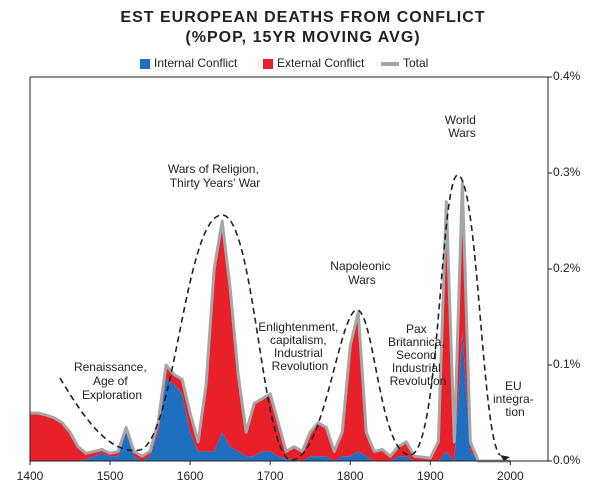 Image resolution: width=606 pixels, height=501 pixels. Describe the element at coordinates (505, 458) in the screenshot. I see `arrow-head` at that location.